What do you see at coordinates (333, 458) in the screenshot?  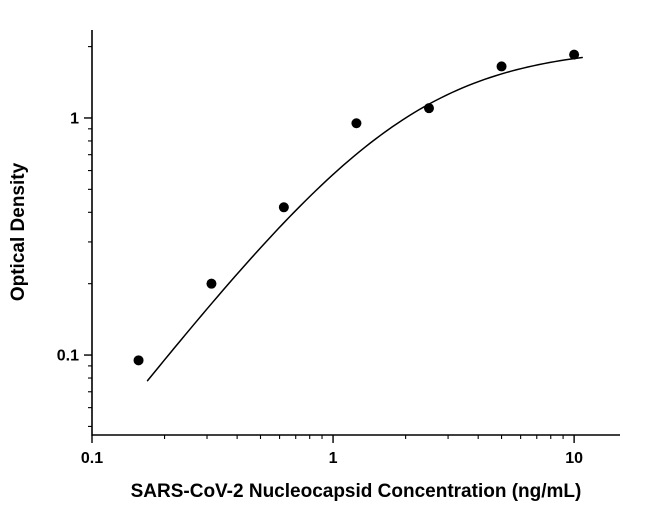 I see `x-tick-label: 1` at bounding box center [333, 458].